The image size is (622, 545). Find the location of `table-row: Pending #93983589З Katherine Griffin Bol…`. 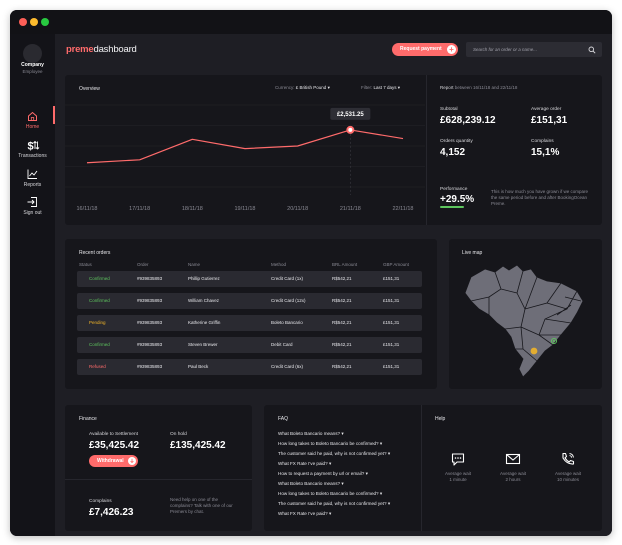

table-row: Pending #93983589З Katherine Griffin Bol… is located at coordinates (249, 323).